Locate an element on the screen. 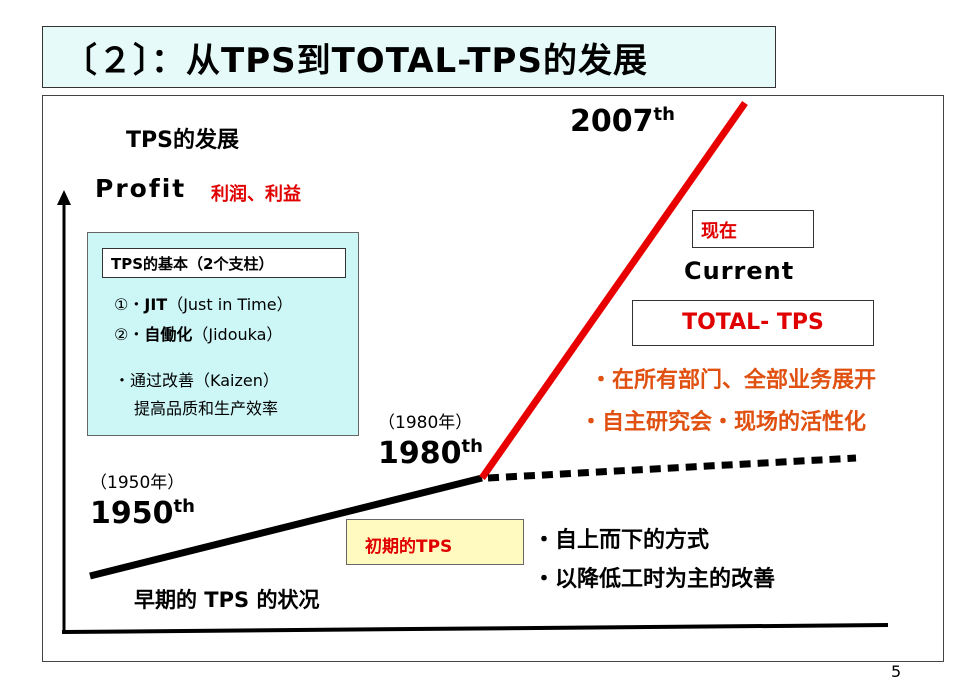  y-axis-arrow is located at coordinates (64, 197).